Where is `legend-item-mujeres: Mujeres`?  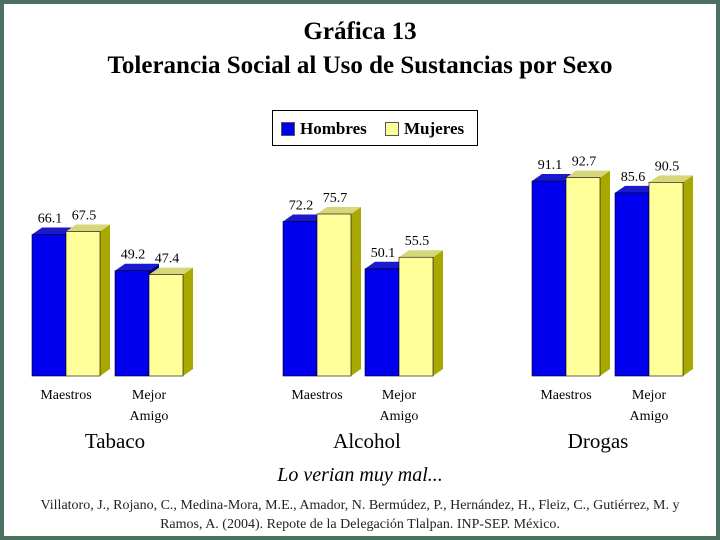
legend-item-mujeres: Mujeres is located at coordinates (424, 129).